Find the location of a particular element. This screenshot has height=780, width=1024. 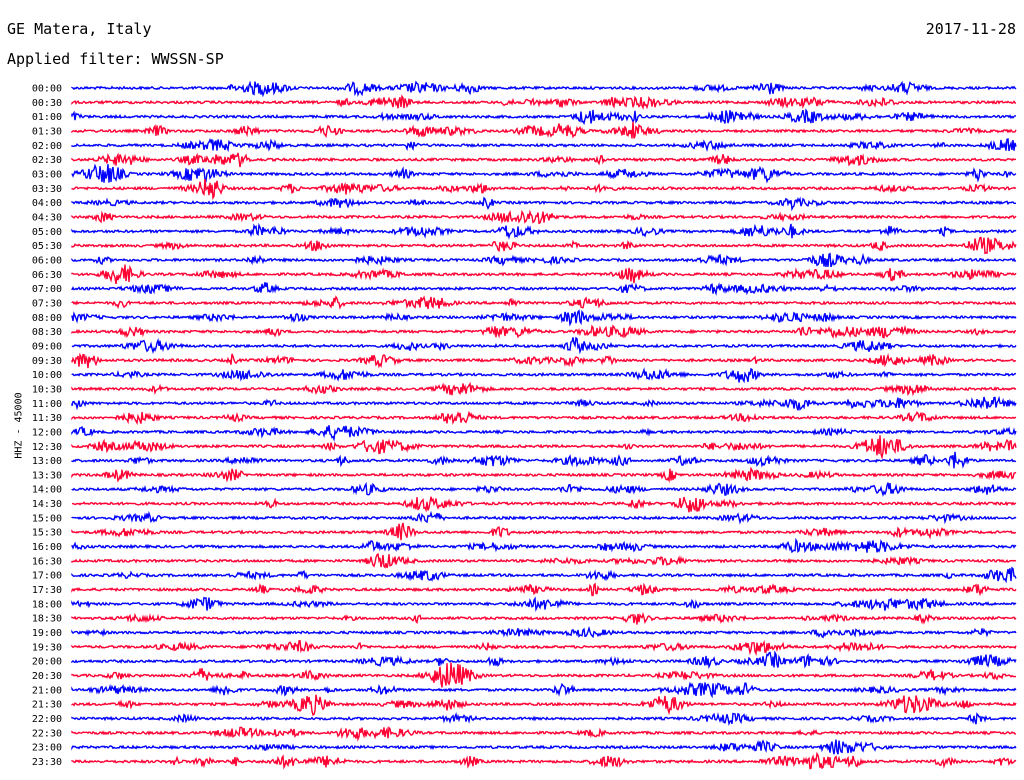

row-label: 17:00 is located at coordinates (47, 576).